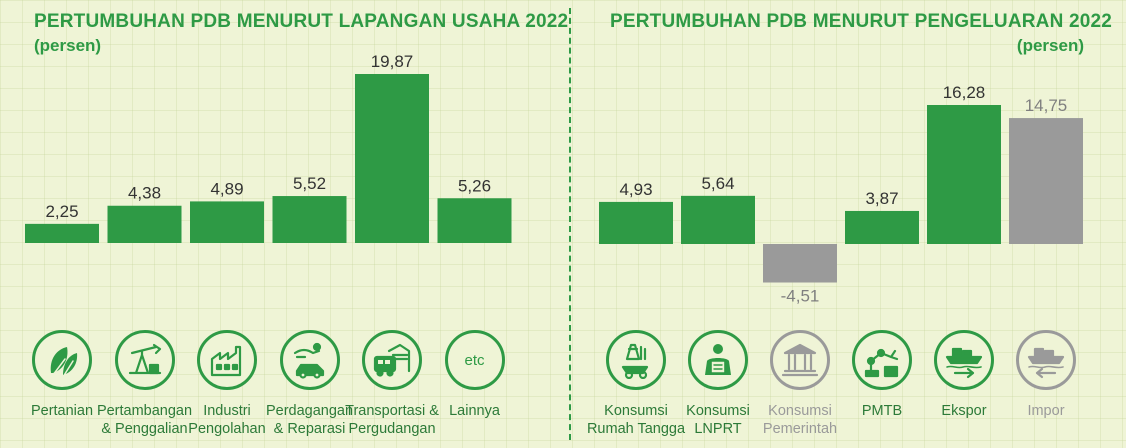  I want to click on category-label-0: Pertanian, so click(62, 411).